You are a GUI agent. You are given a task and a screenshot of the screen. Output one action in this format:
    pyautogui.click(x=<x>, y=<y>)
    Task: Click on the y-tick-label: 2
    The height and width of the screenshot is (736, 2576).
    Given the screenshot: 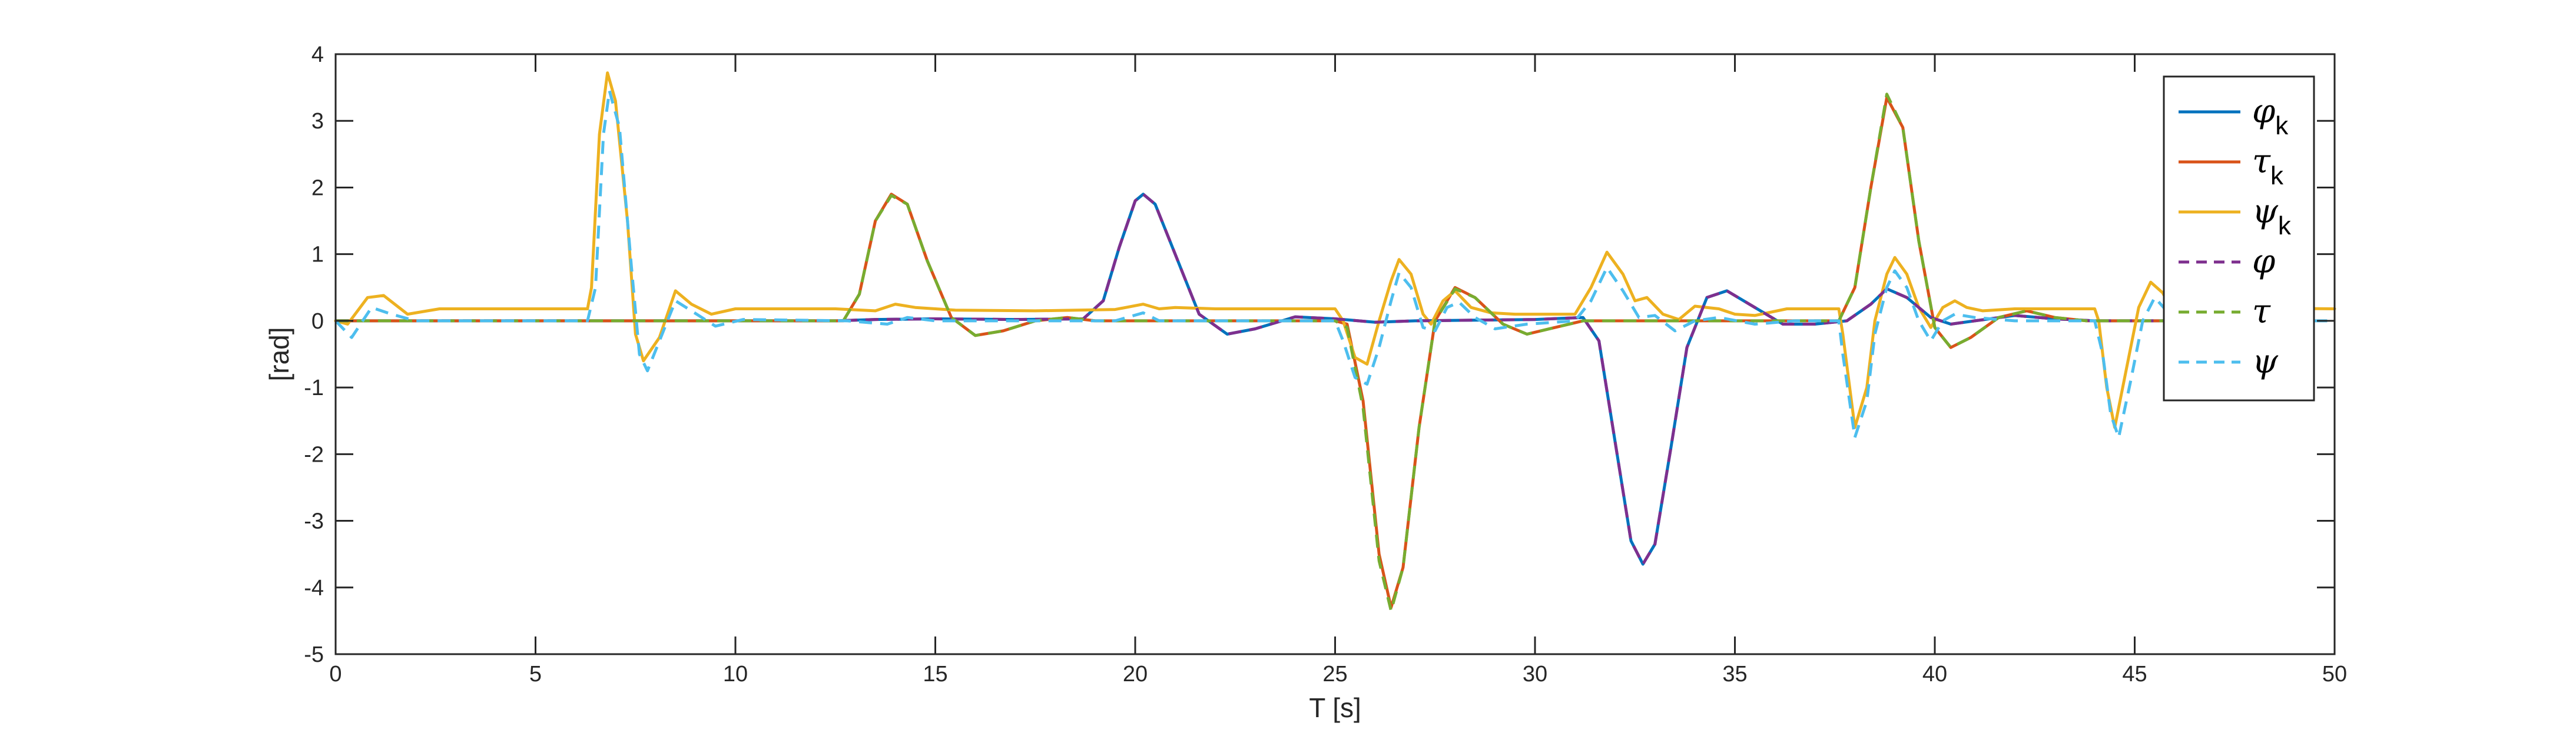 What is the action you would take?
    pyautogui.click(x=317, y=187)
    